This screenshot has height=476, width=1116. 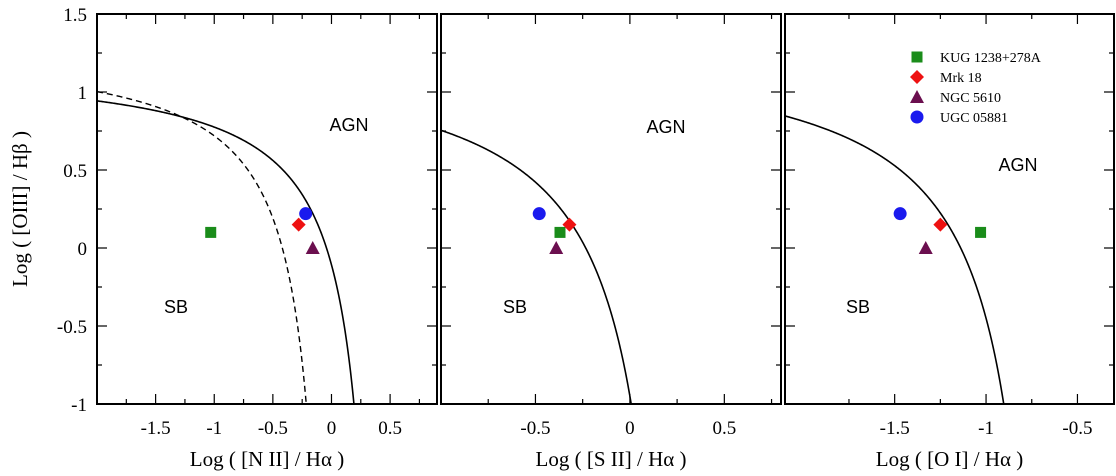 What do you see at coordinates (991, 58) in the screenshot?
I see `legend-entry: KUG 1238+278A` at bounding box center [991, 58].